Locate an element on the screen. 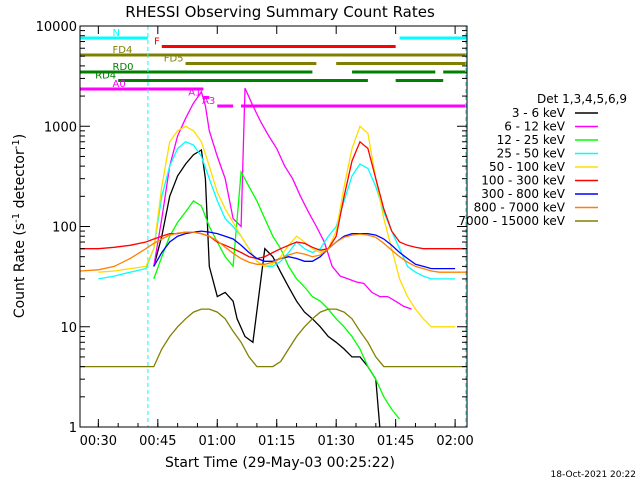  y-tick-label: 10 is located at coordinates (68, 328).